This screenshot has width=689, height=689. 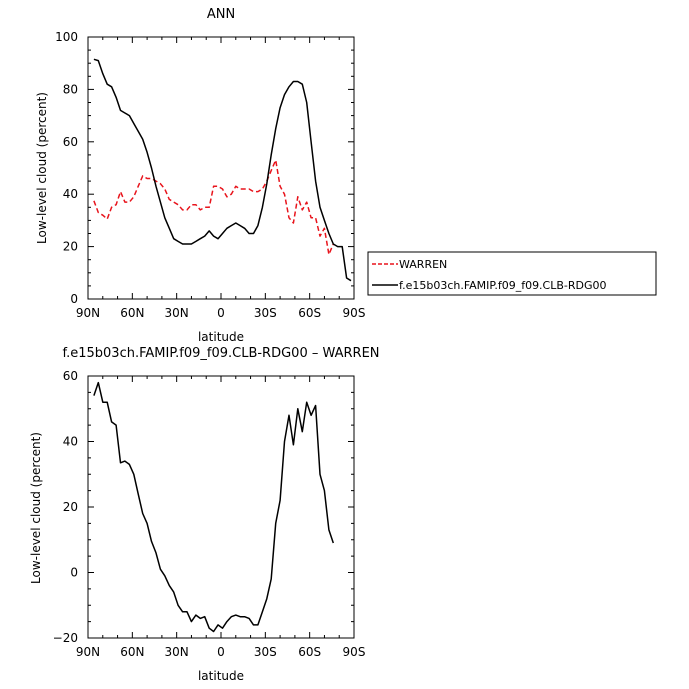 What do you see at coordinates (503, 285) in the screenshot?
I see `legend-label-model: f.e15b03ch.FAMIP.f09_f09.CLB-RDG00` at bounding box center [503, 285].